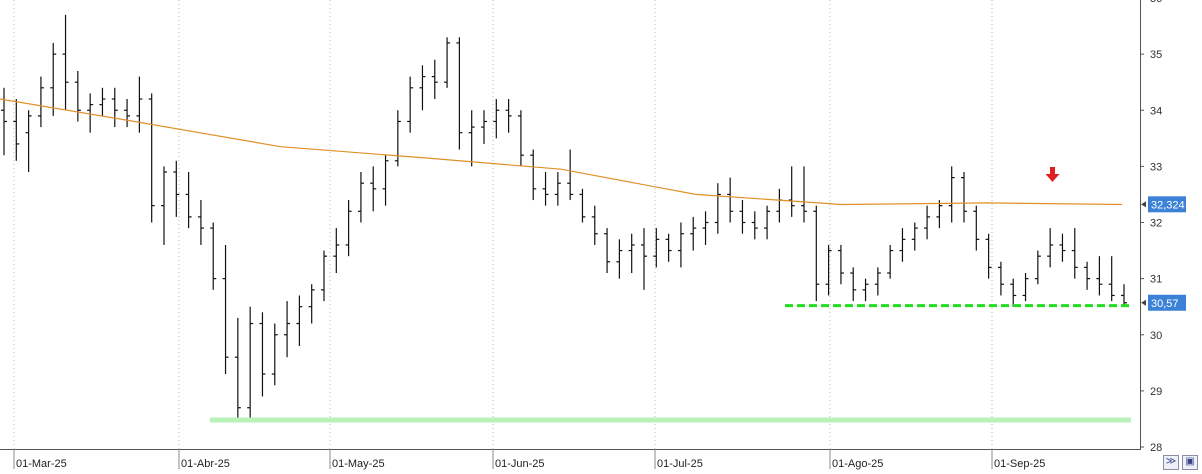  I want to click on y-tick-label: 31, so click(1156, 280).